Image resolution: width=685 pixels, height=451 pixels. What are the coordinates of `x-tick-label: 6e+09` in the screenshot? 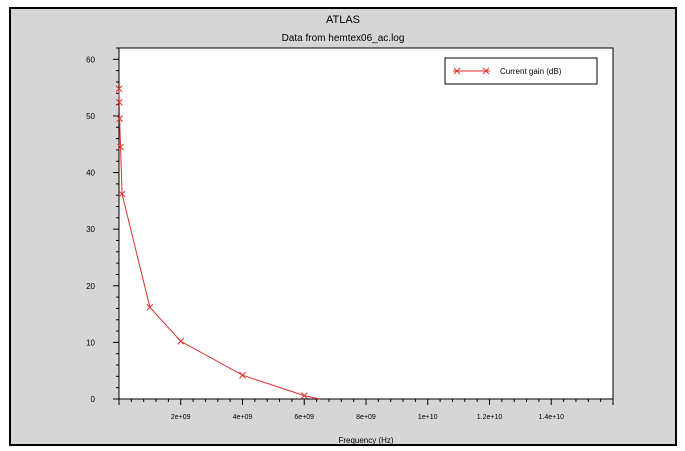 It's located at (304, 417).